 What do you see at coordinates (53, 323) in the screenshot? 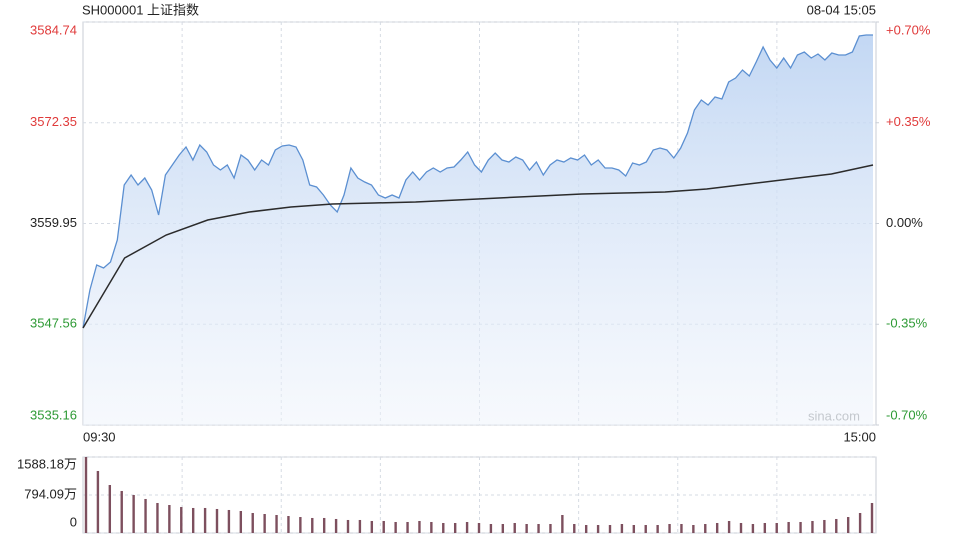
I see `y-tick-label: 3547.56` at bounding box center [53, 323].